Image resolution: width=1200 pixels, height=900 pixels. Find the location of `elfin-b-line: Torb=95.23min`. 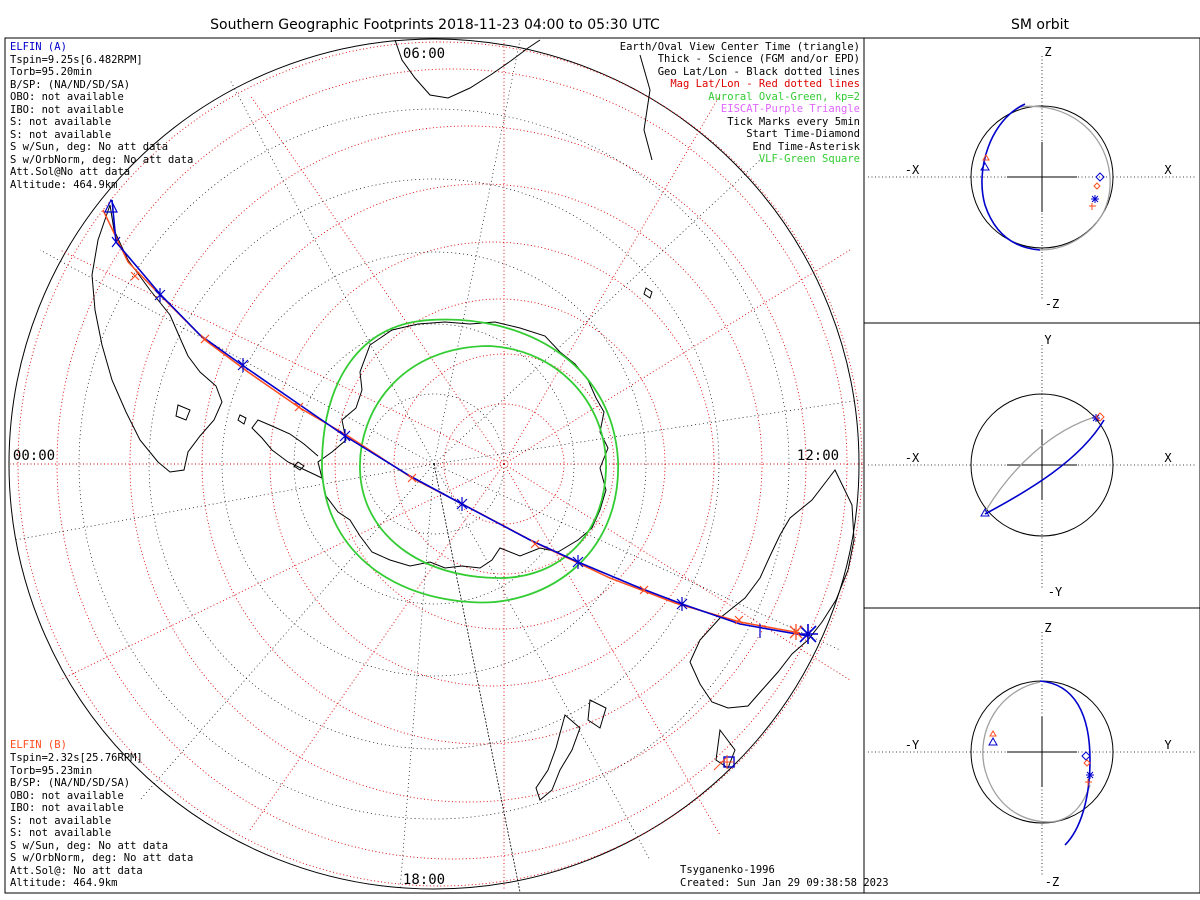

elfin-b-line: Torb=95.23min is located at coordinates (51, 771).